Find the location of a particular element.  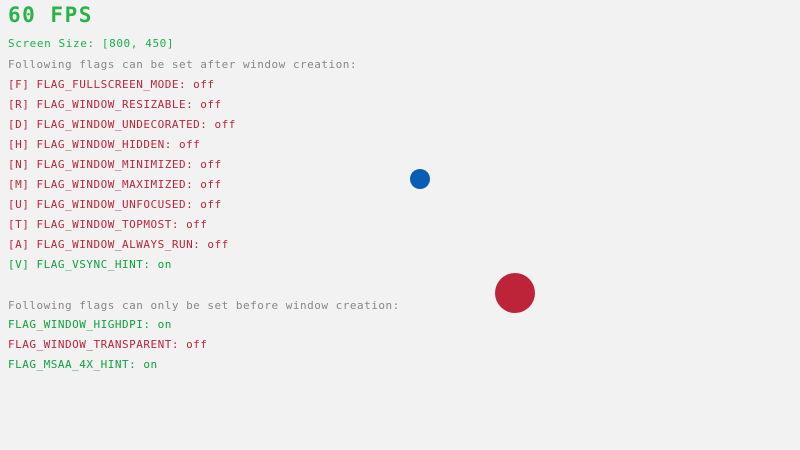

flag-window-hidden: [H] FLAG_WINDOW_HIDDEN: off is located at coordinates (104, 144).